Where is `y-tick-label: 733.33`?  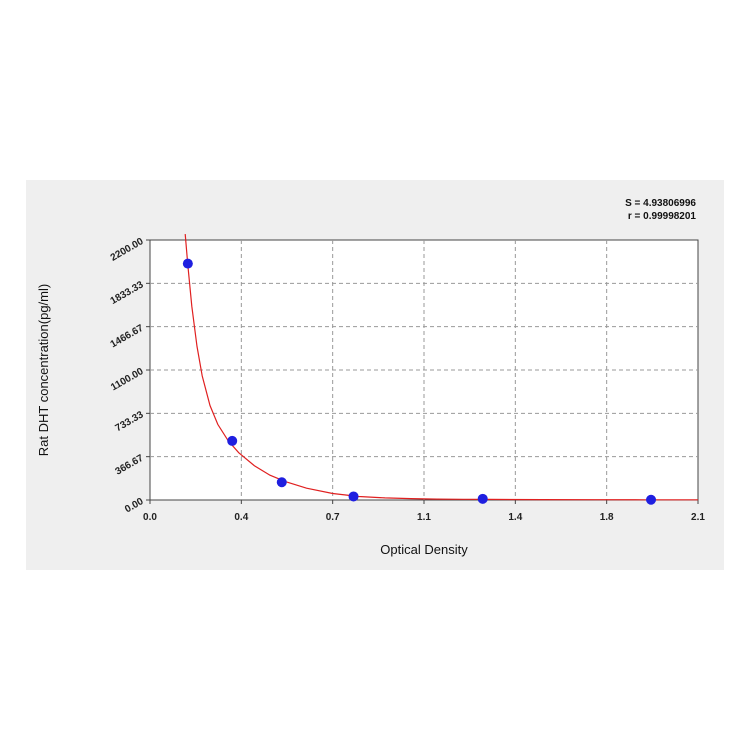 y-tick-label: 733.33 is located at coordinates (130, 421).